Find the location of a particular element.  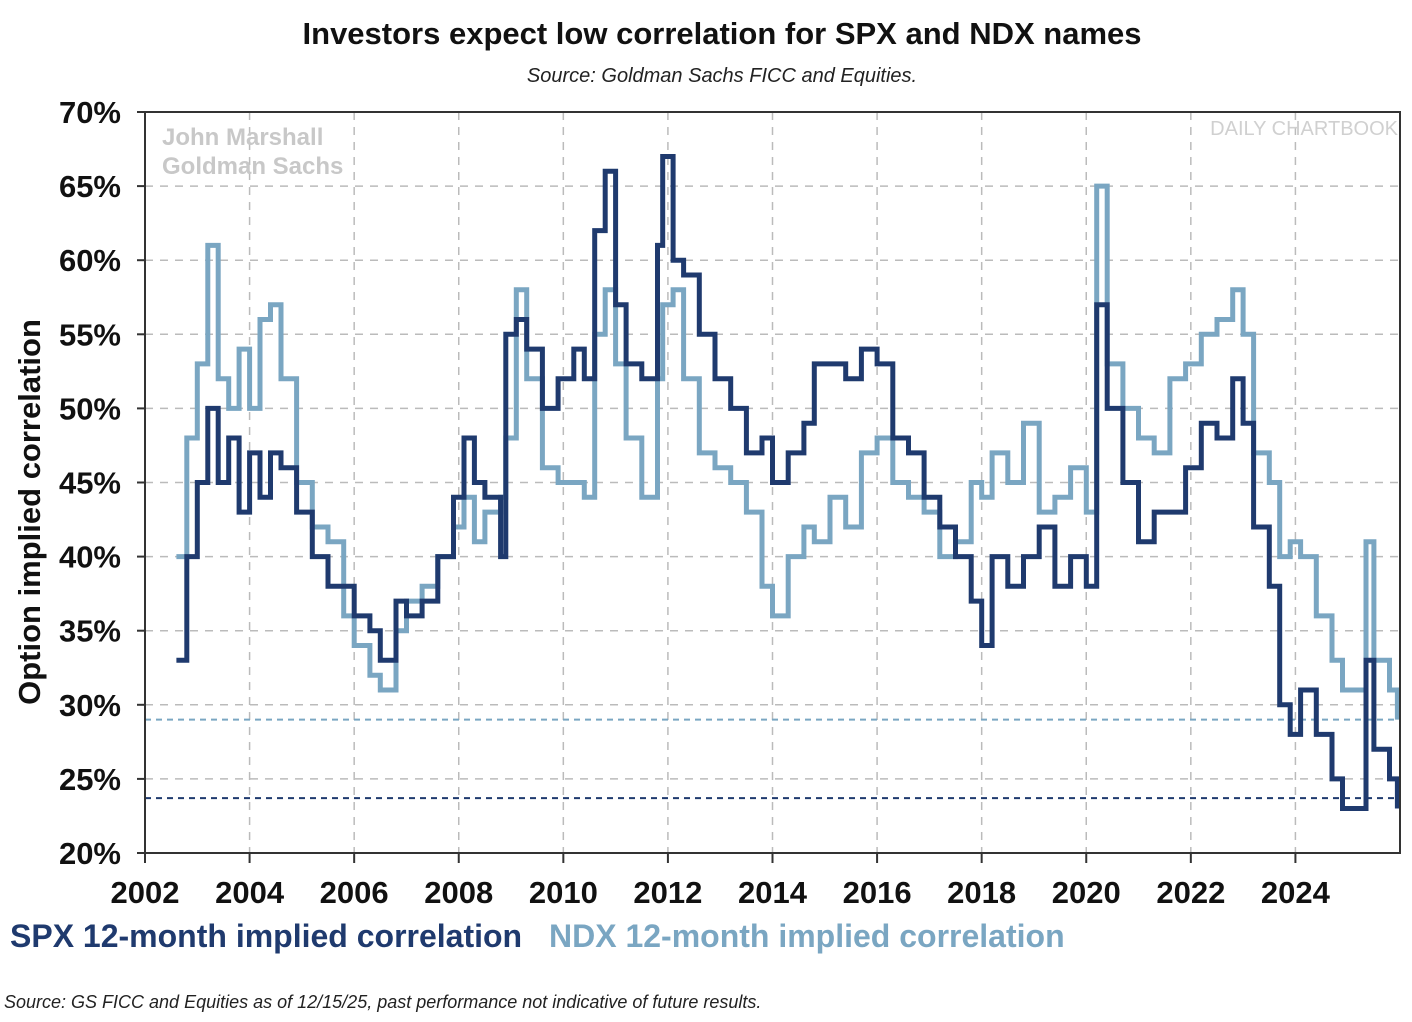

watermark-line-1: John Marshall is located at coordinates (242, 137).